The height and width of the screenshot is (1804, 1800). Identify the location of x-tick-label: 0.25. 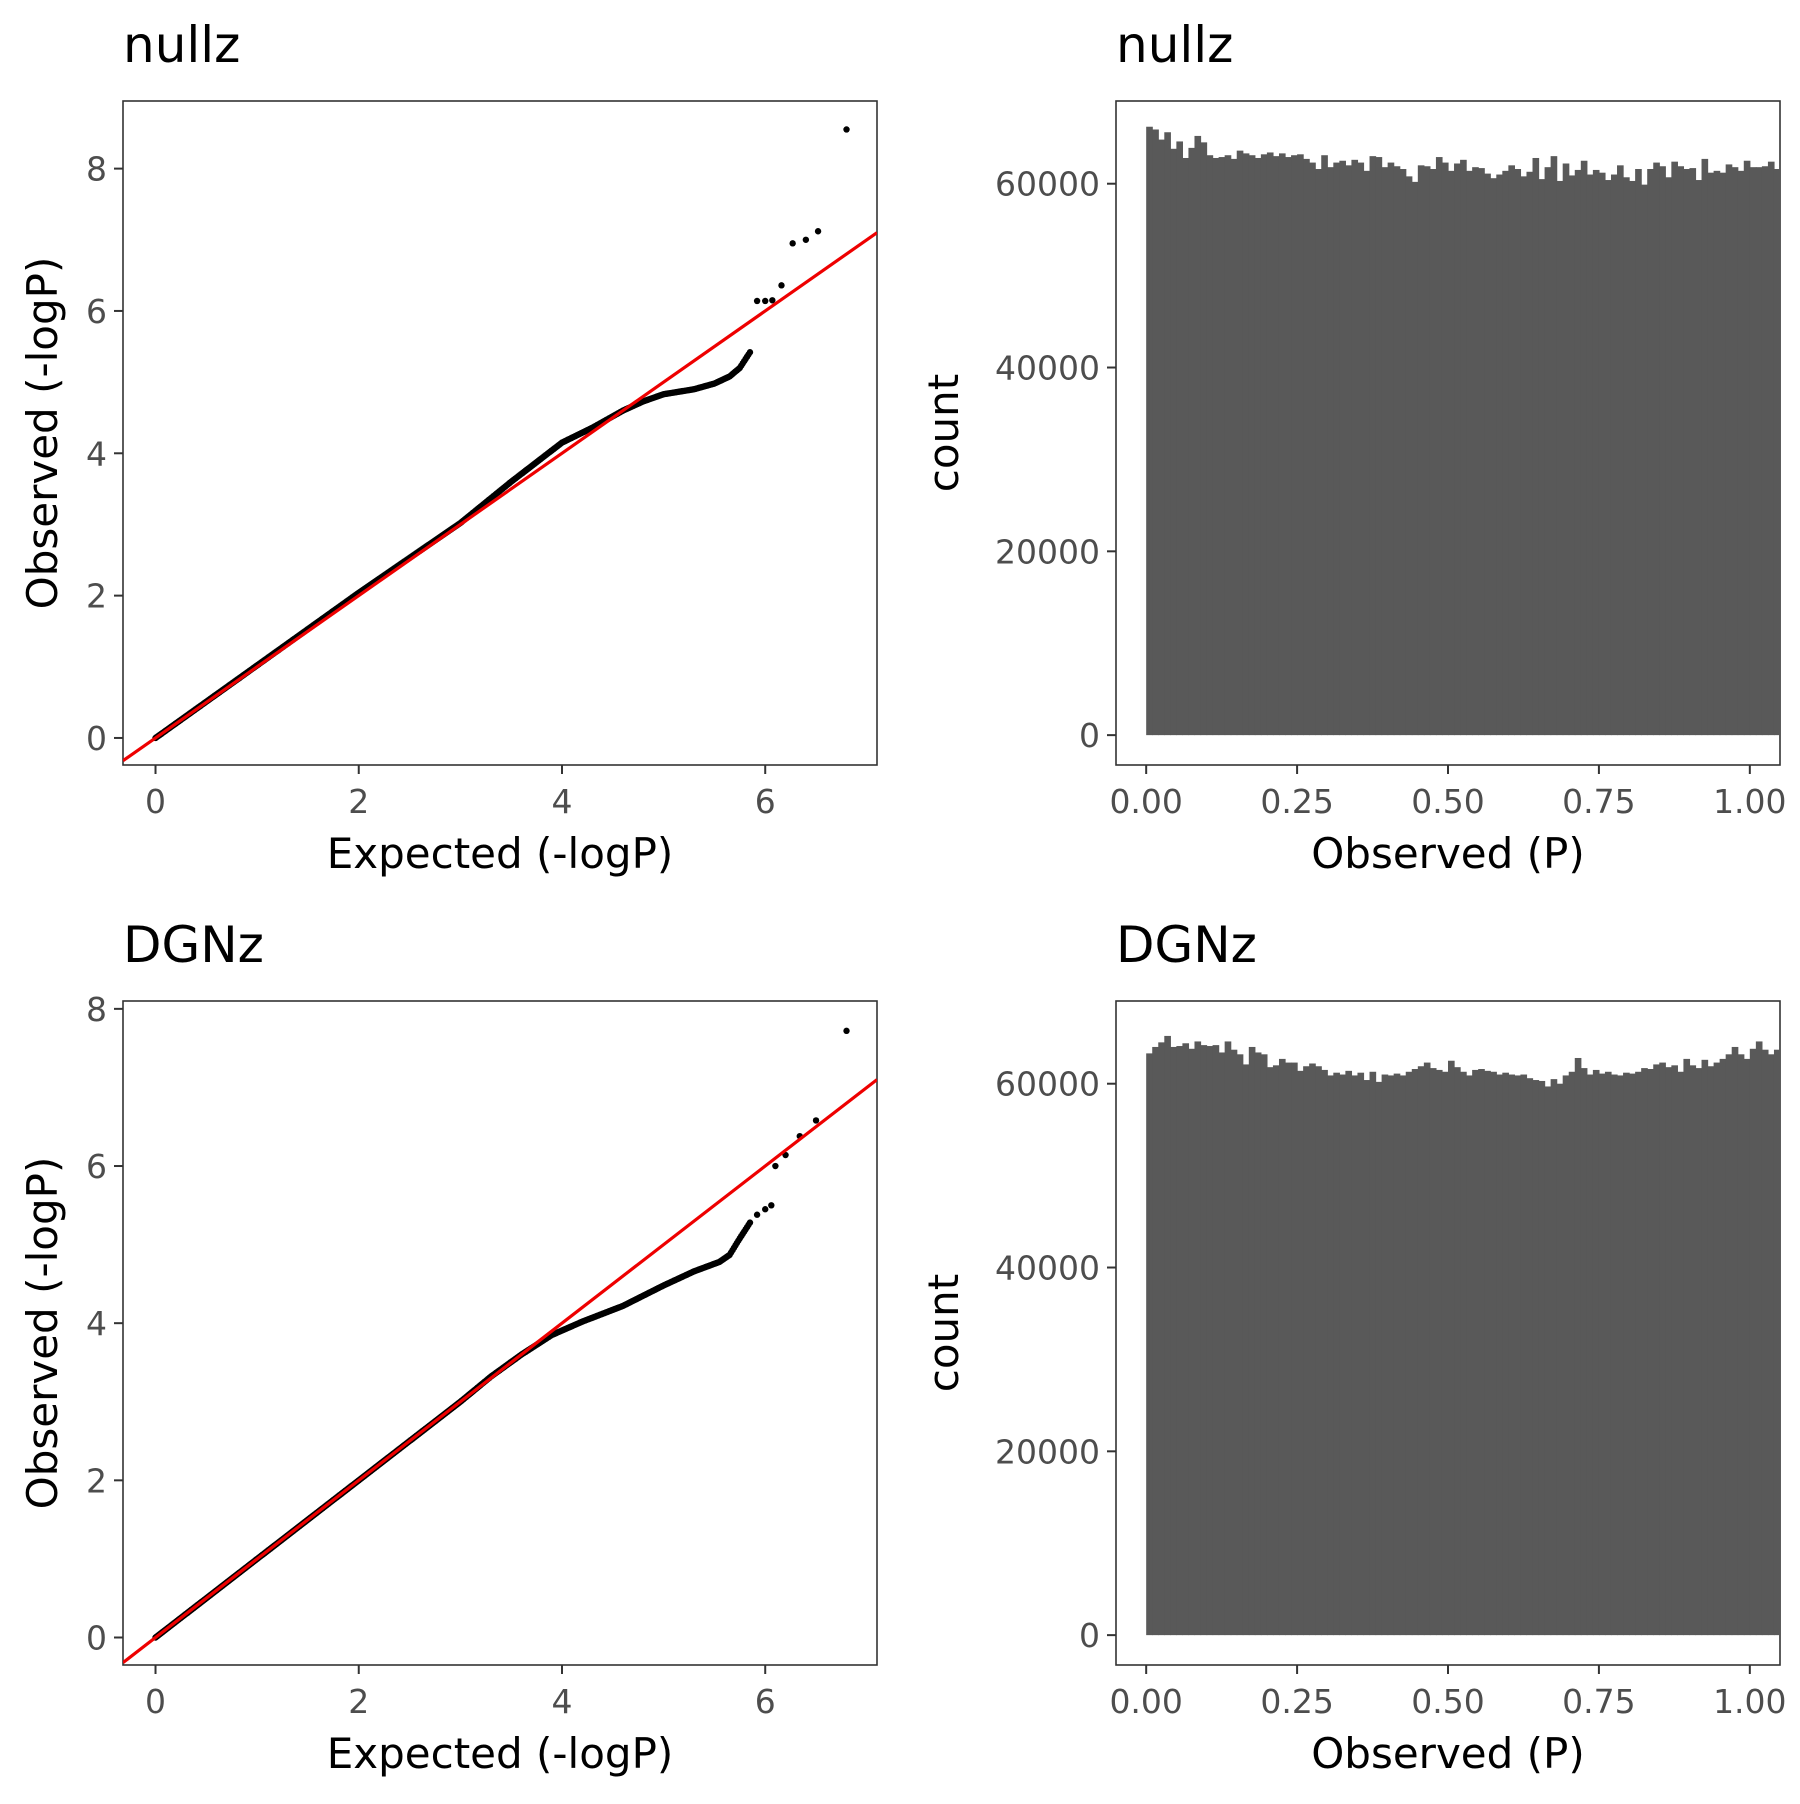
(1296, 801).